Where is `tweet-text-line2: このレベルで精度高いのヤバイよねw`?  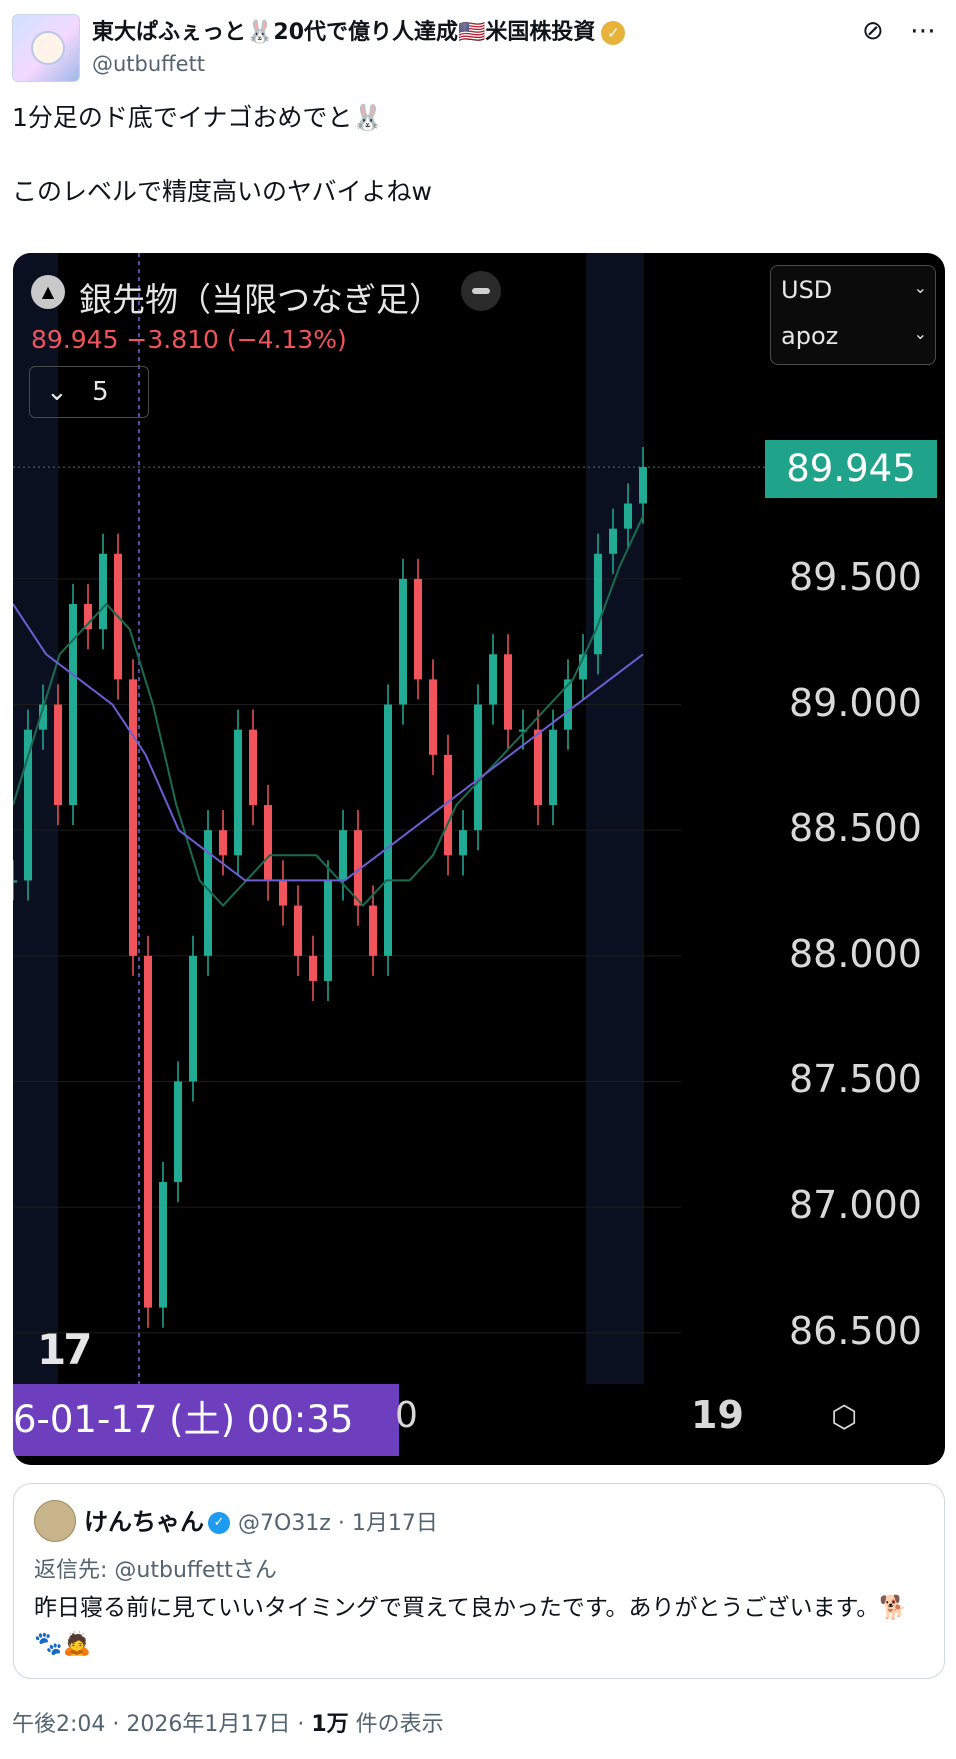
tweet-text-line2: このレベルで精度高いのヤバイよねw is located at coordinates (222, 191).